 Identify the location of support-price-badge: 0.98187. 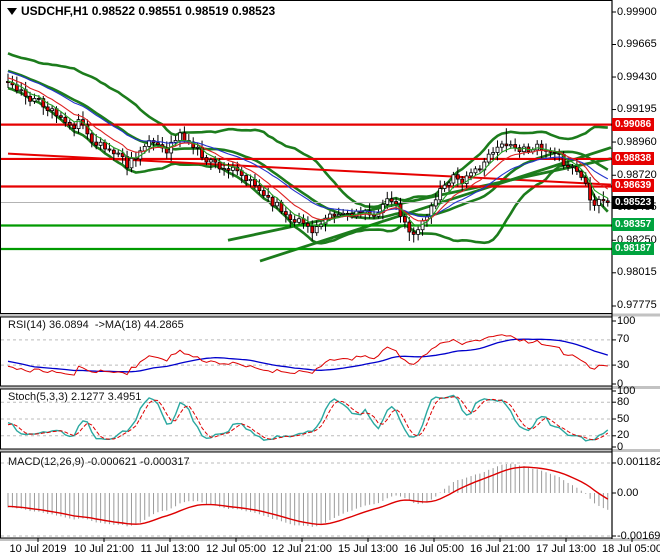
(633, 248).